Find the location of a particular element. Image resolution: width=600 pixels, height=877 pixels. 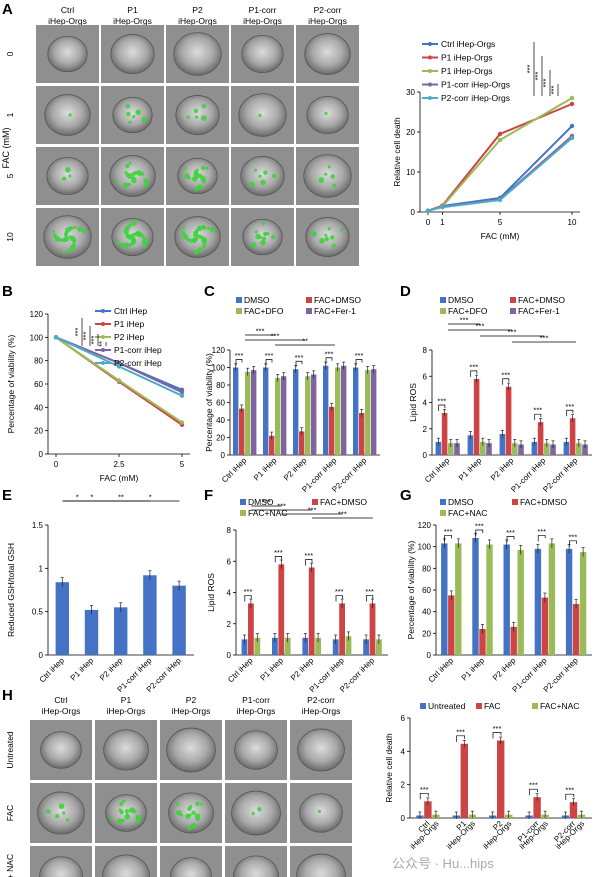

legend-entry: P2 iHep is located at coordinates (129, 337).